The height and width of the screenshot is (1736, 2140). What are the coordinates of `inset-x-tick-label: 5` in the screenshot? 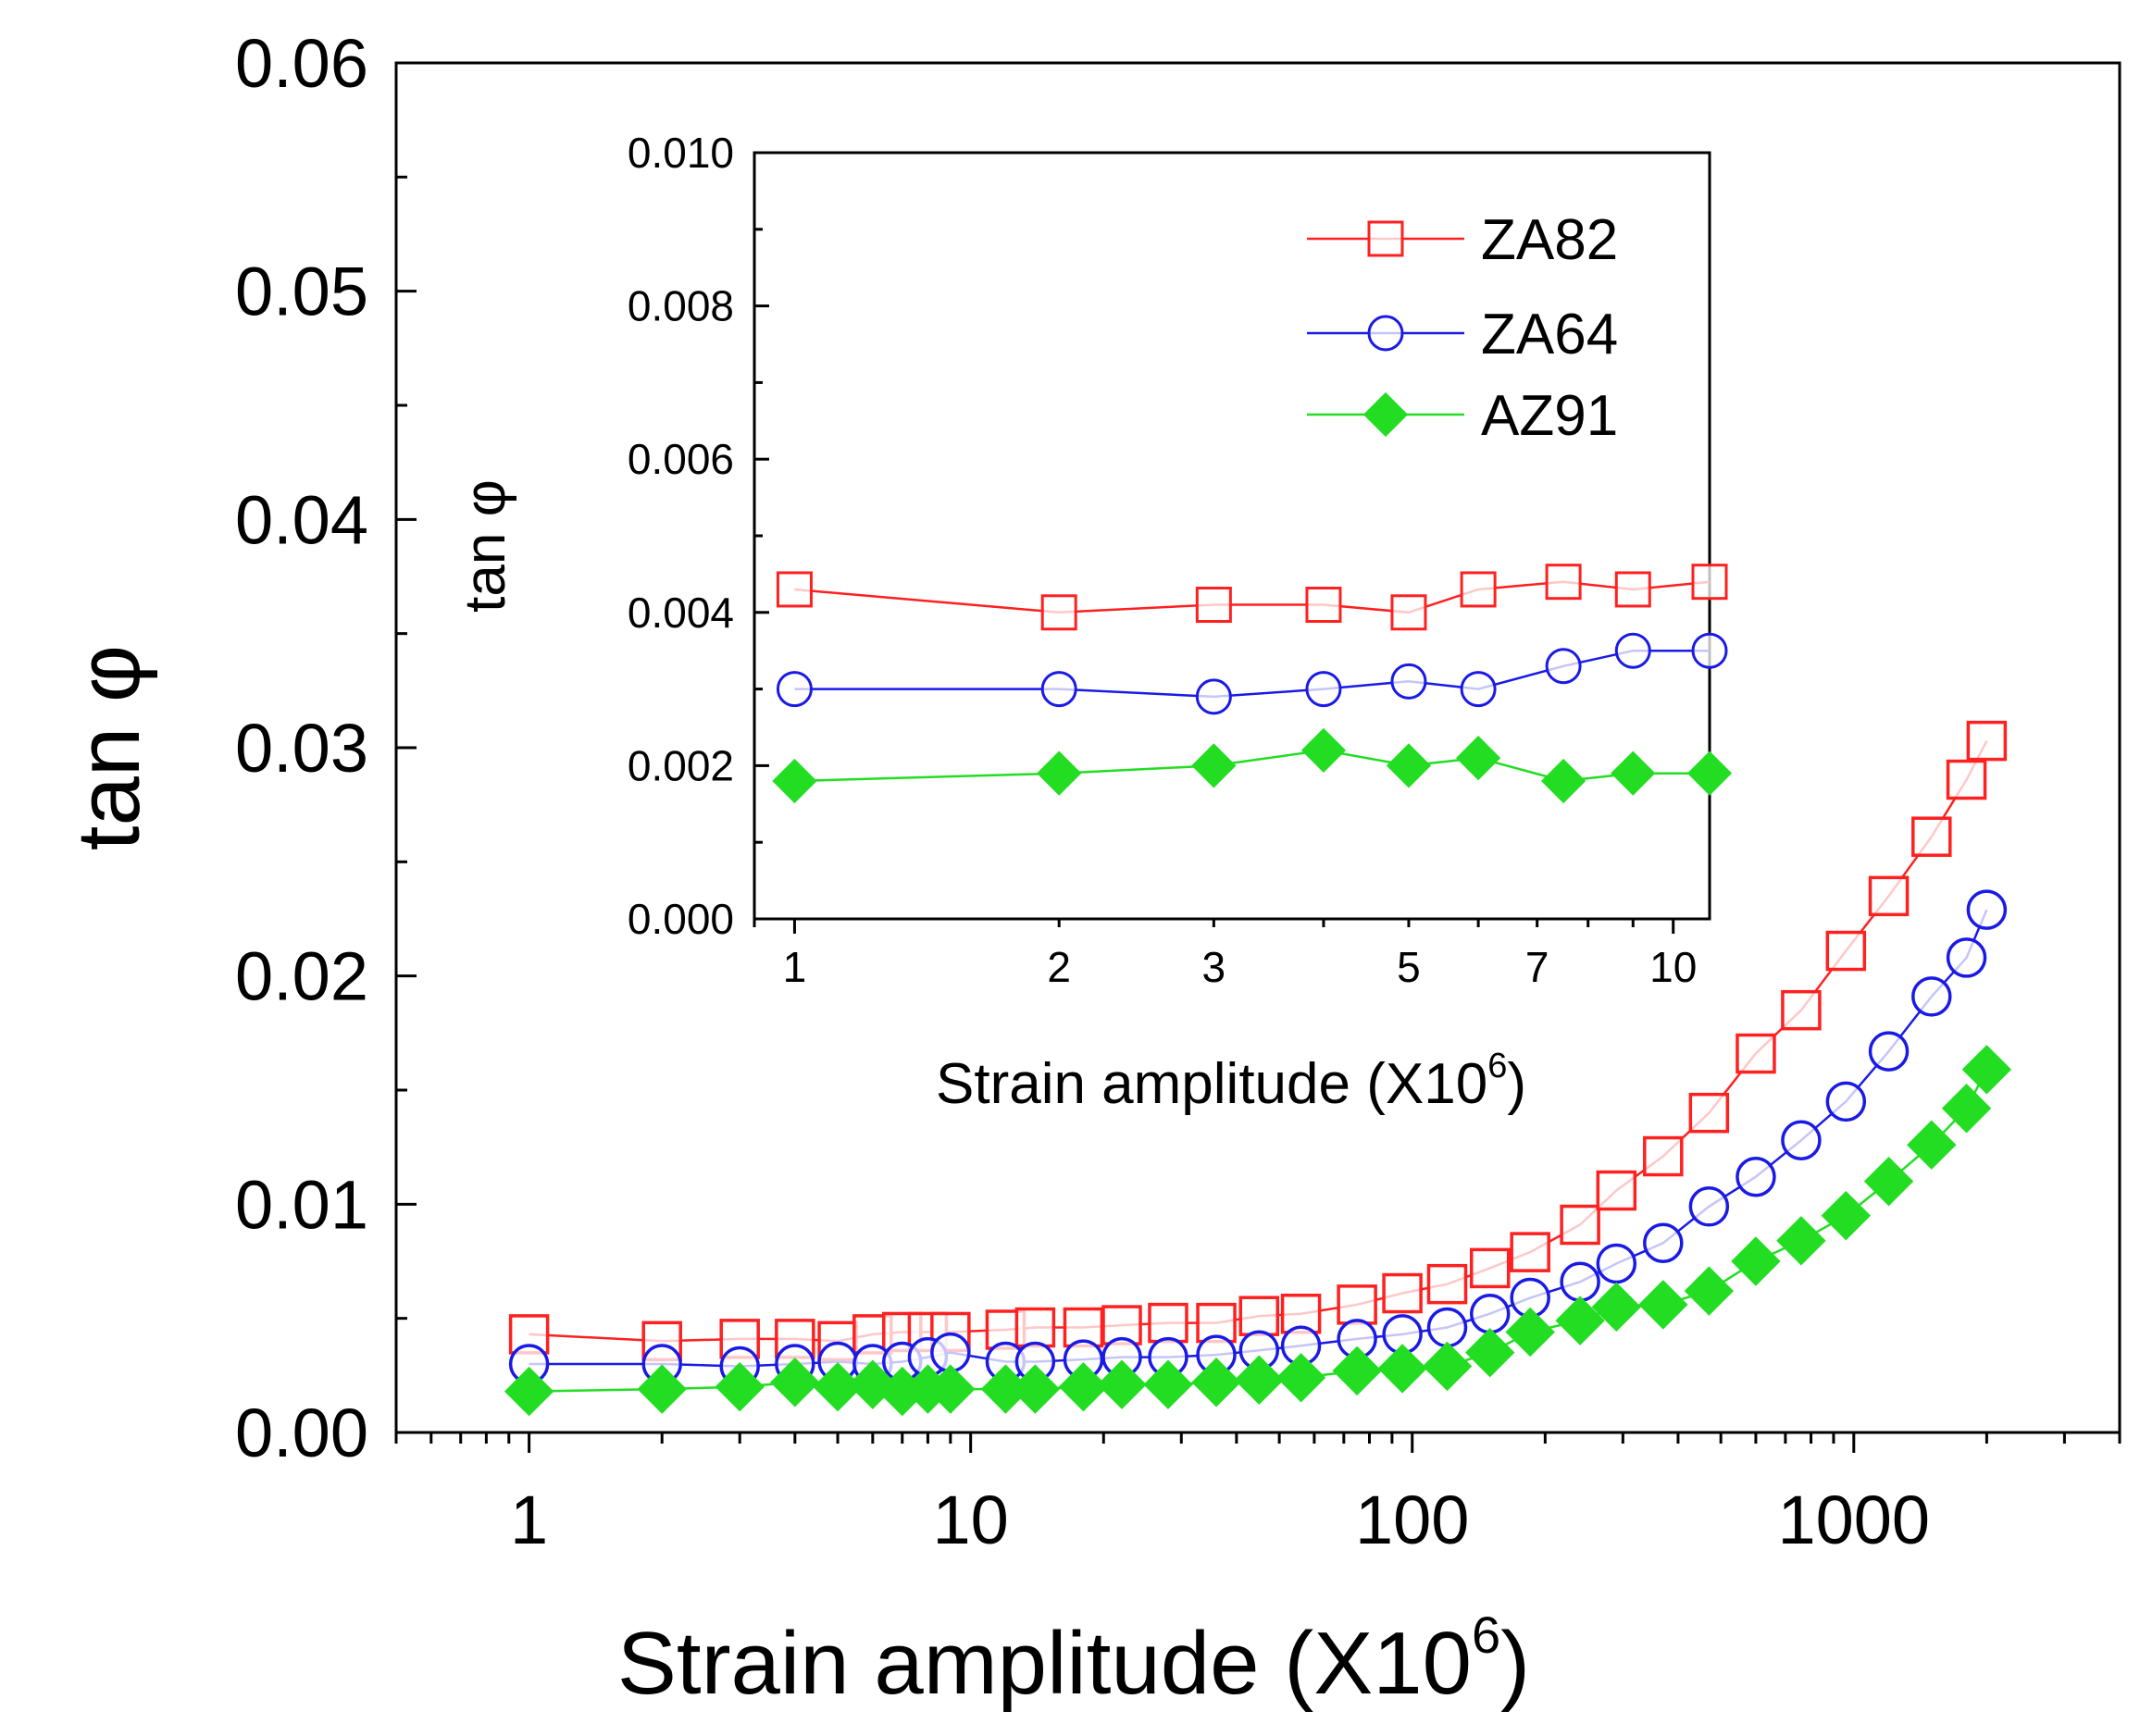 It's located at (1409, 967).